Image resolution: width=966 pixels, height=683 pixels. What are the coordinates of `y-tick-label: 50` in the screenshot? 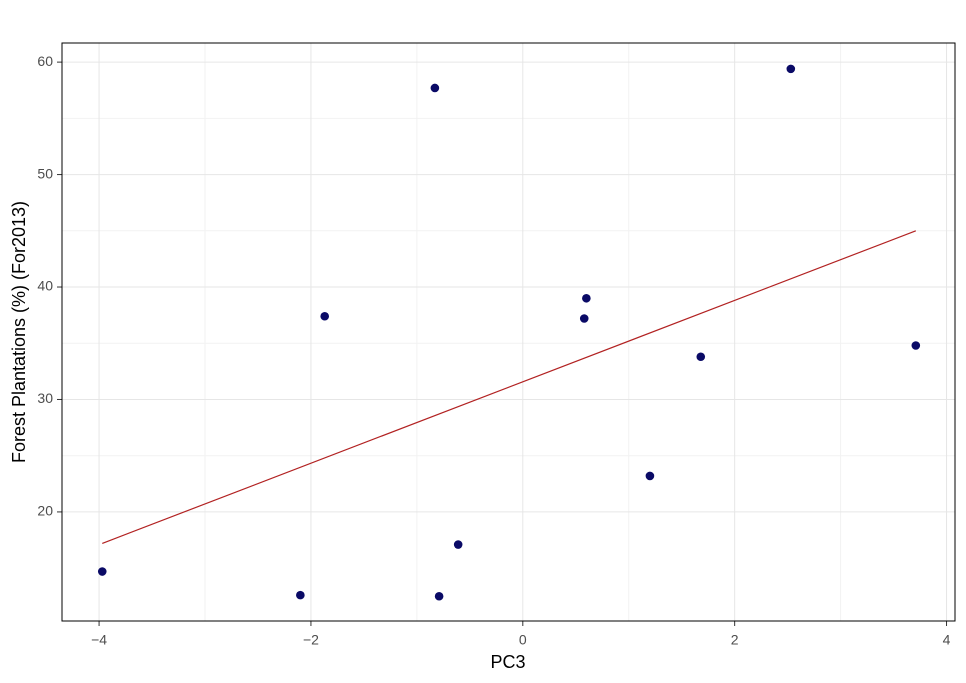 It's located at (45, 173).